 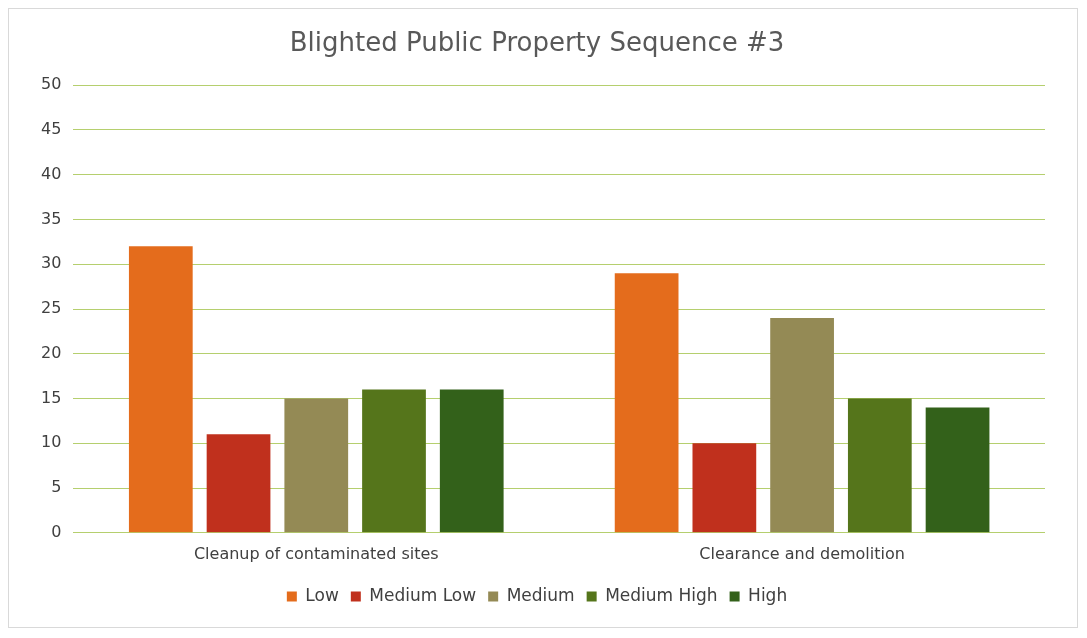 I want to click on y-tick-label: 45, so click(x=51, y=129).